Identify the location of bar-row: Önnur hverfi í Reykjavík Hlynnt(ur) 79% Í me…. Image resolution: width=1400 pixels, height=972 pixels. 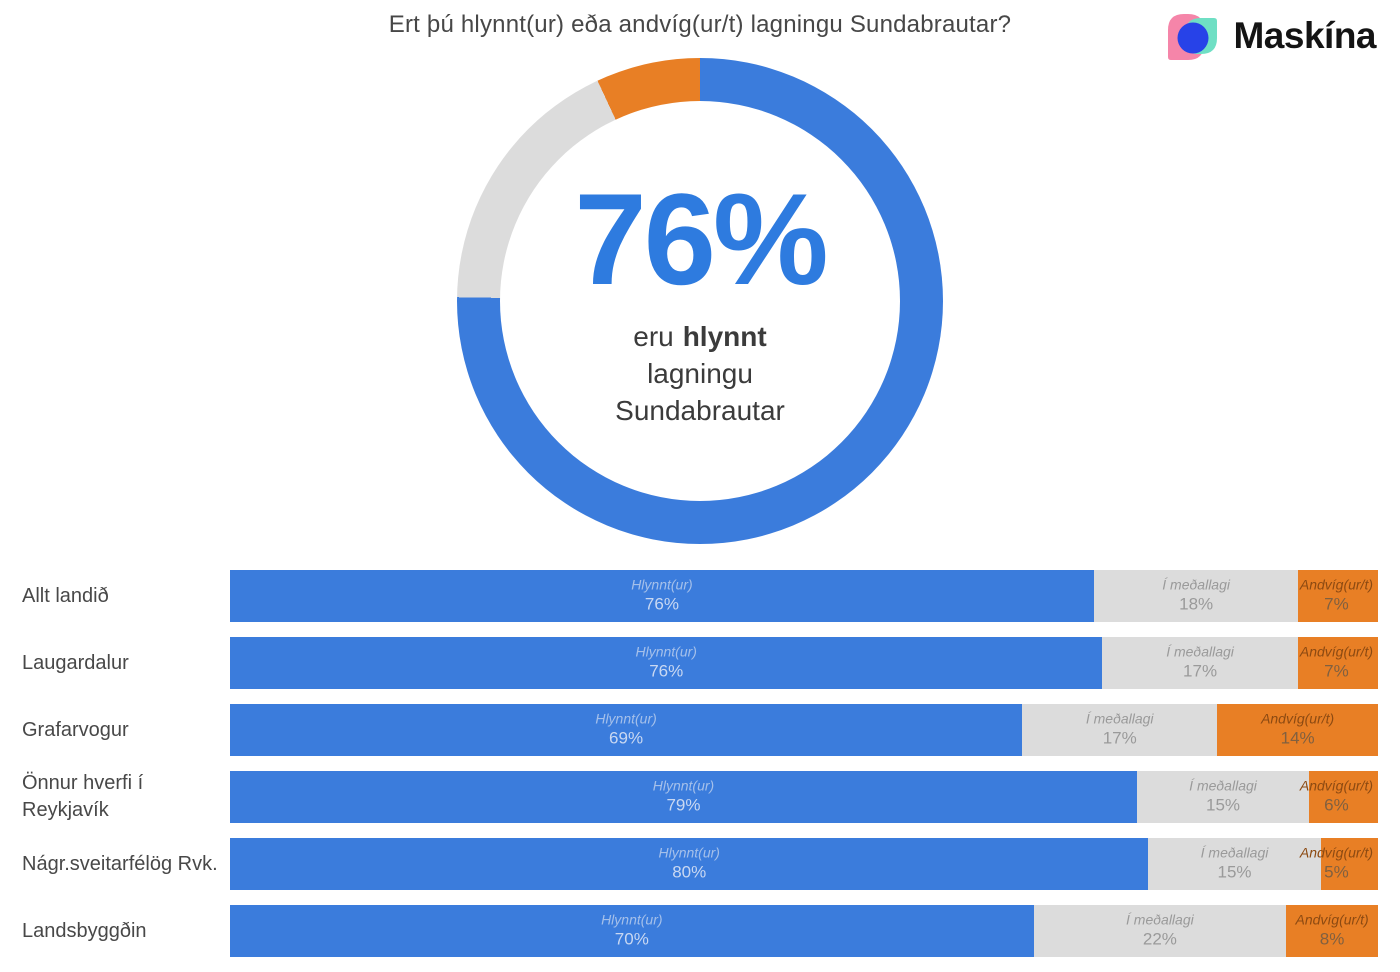
(689, 797).